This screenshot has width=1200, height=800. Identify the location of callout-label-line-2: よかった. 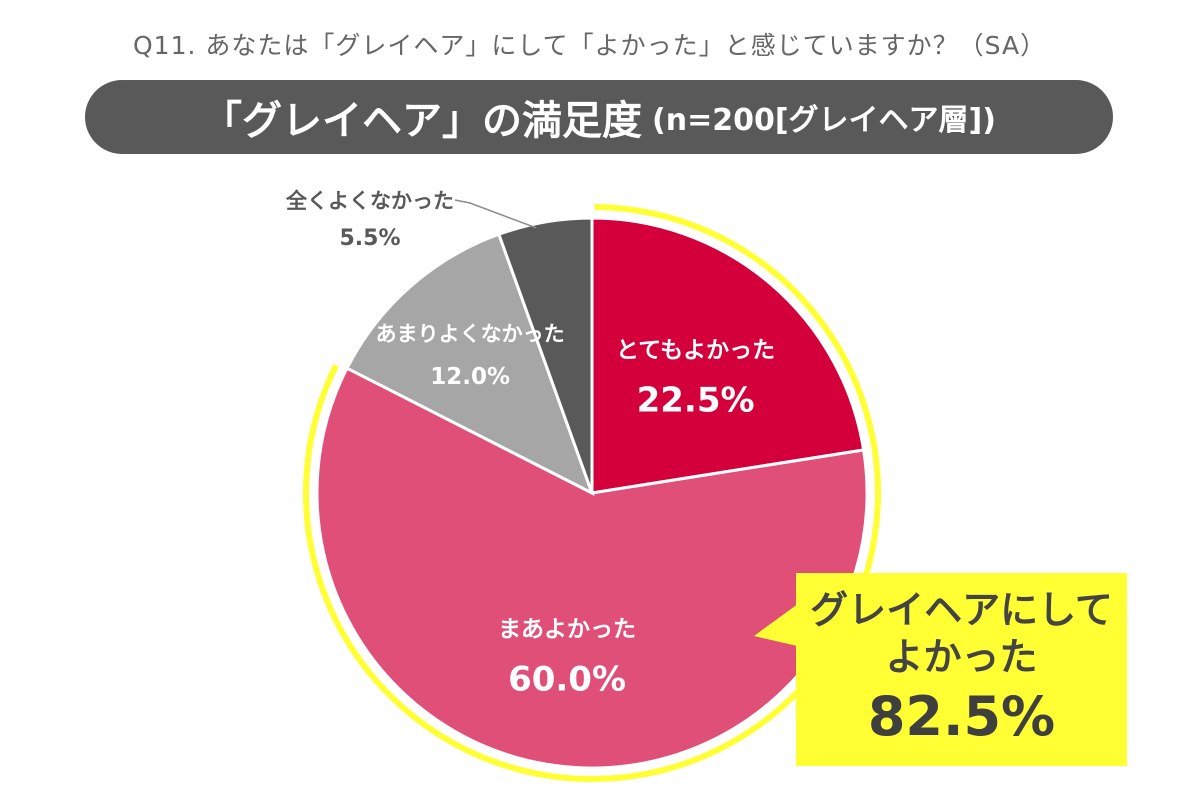
(961, 657).